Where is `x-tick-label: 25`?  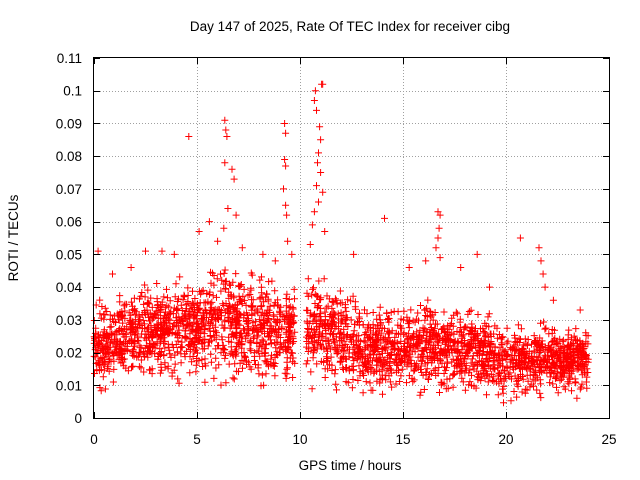
x-tick-label: 25 is located at coordinates (608, 439).